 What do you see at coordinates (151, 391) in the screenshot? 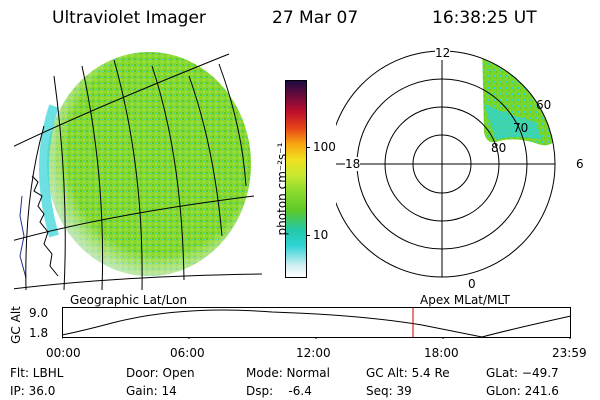
I see `info-gain: Gain: 14` at bounding box center [151, 391].